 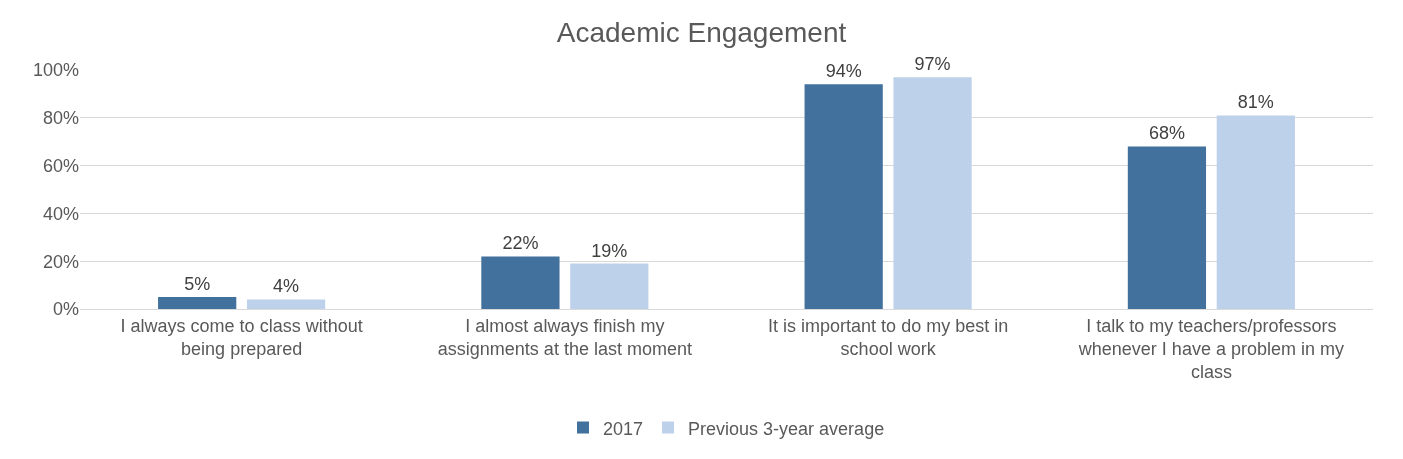 I want to click on x-tick-label: I always come to class without being prepared, so click(x=241, y=337).